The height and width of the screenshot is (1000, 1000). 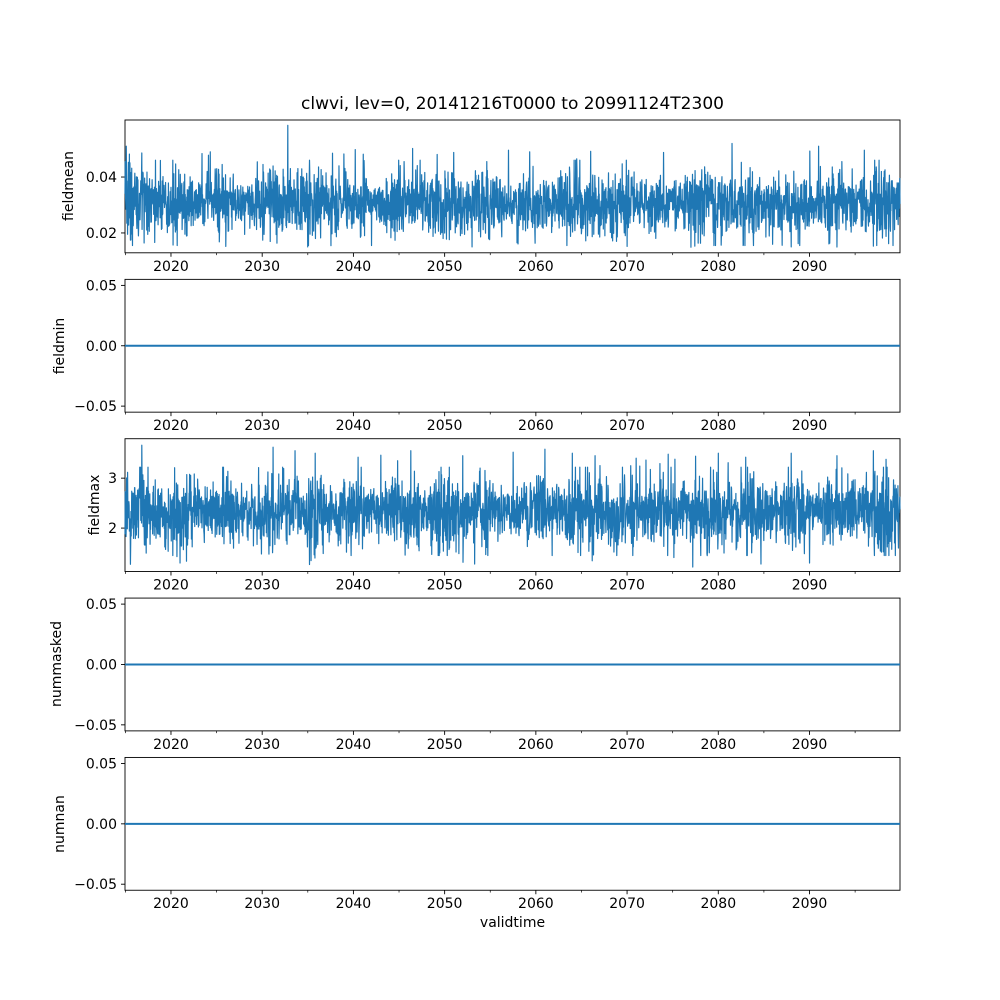 What do you see at coordinates (512, 506) in the screenshot?
I see `series-line-fieldmax` at bounding box center [512, 506].